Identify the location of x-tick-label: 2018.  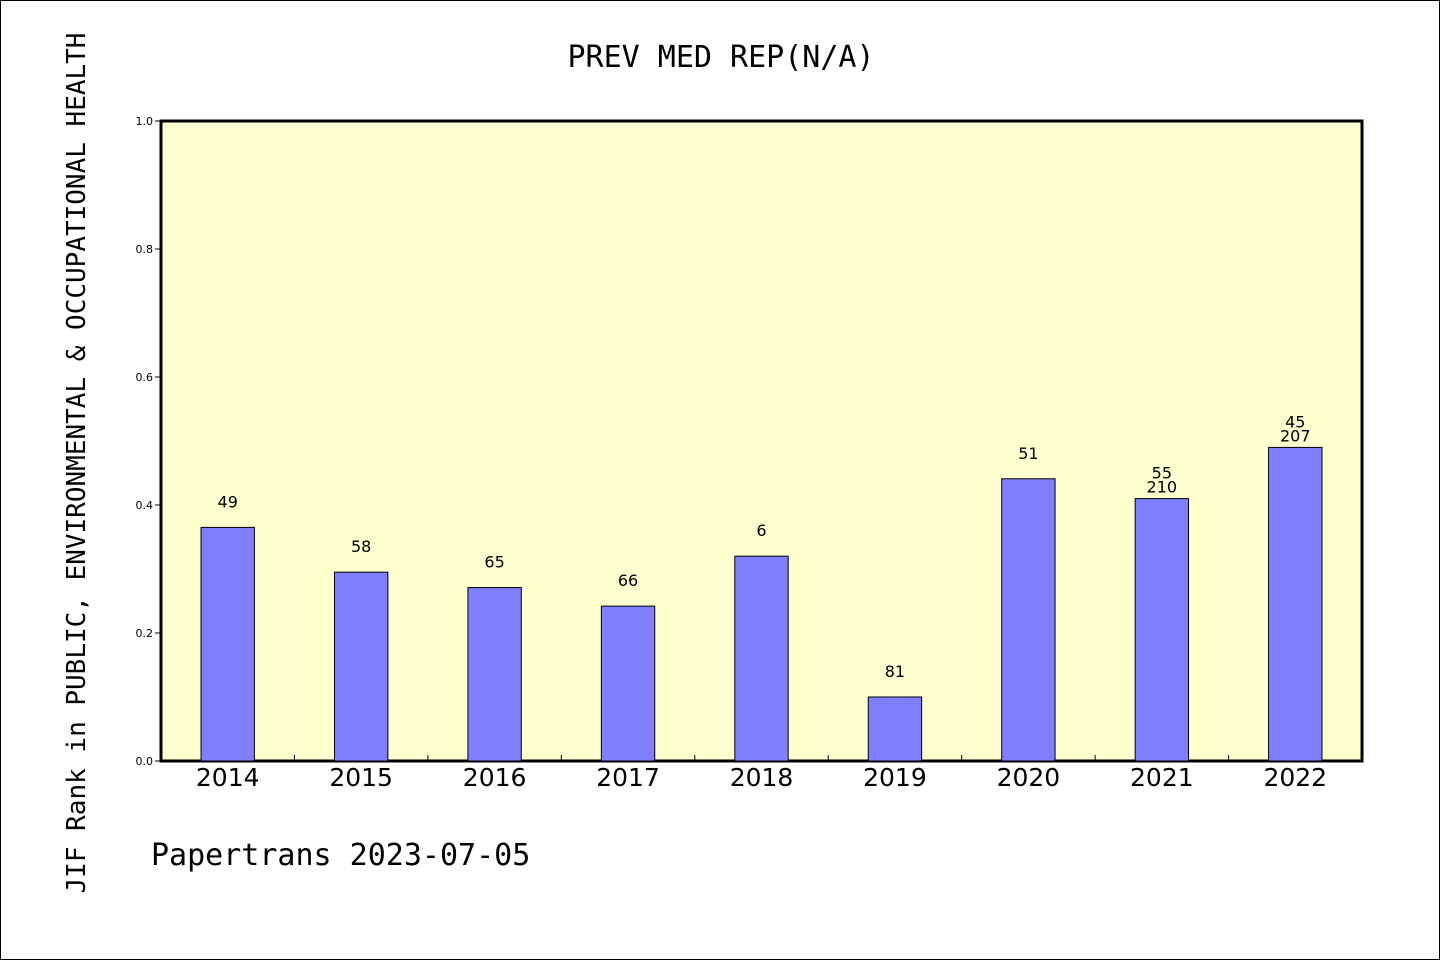
(762, 777).